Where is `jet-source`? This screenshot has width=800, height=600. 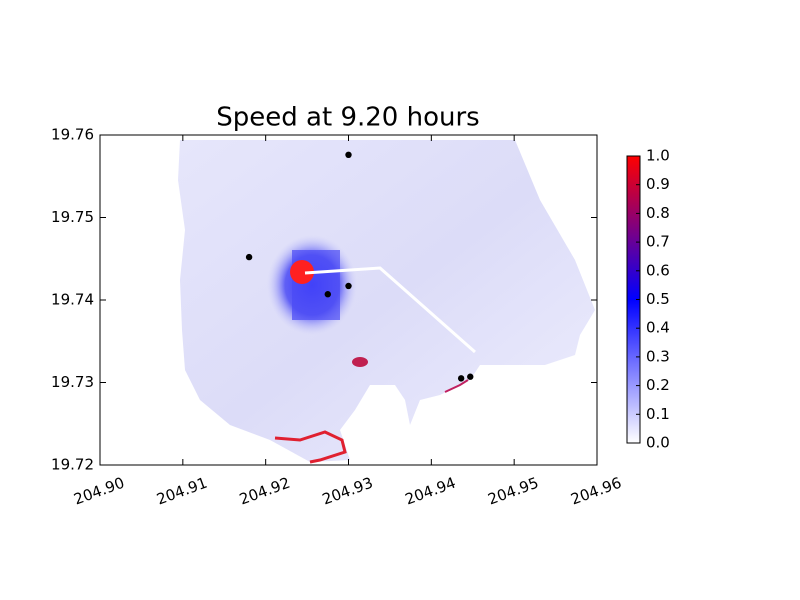
jet-source is located at coordinates (302, 272).